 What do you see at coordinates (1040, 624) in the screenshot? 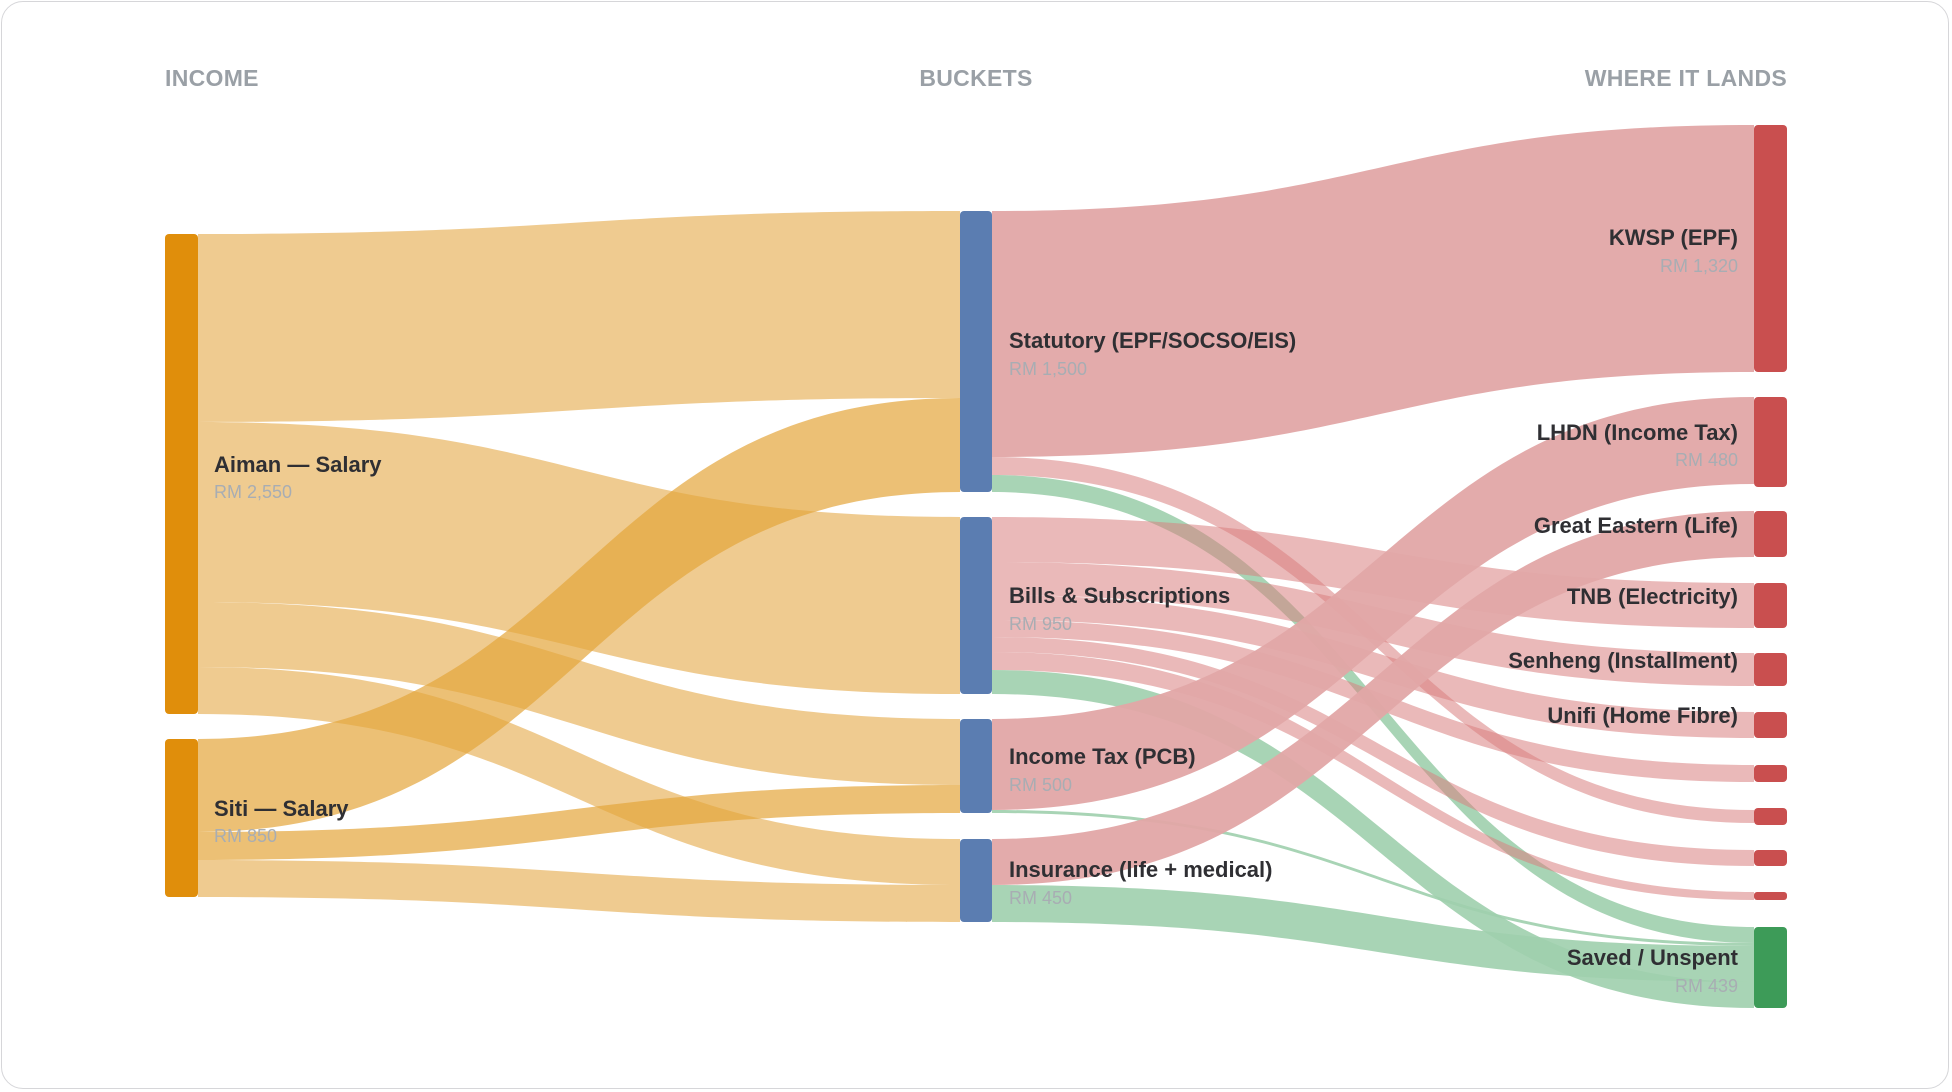
I see `bills-value: RM 950` at bounding box center [1040, 624].